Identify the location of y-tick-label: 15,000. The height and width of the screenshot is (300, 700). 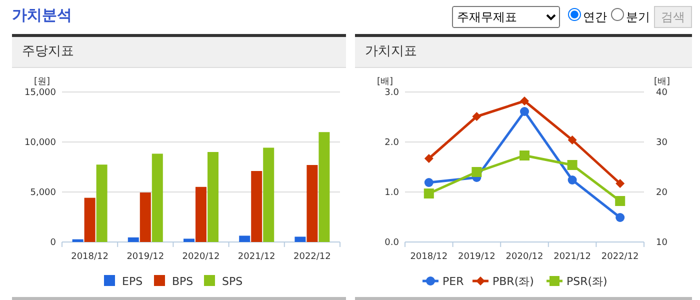
(40, 93).